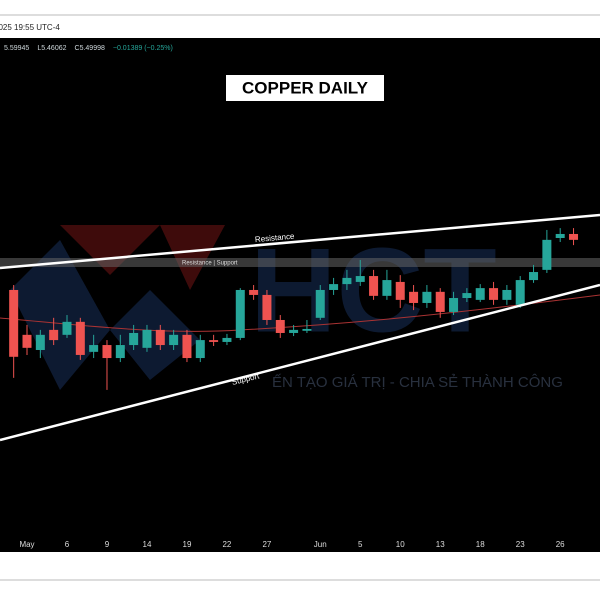 The width and height of the screenshot is (600, 600). Describe the element at coordinates (26, 544) in the screenshot. I see `x-tick-label: May` at that location.